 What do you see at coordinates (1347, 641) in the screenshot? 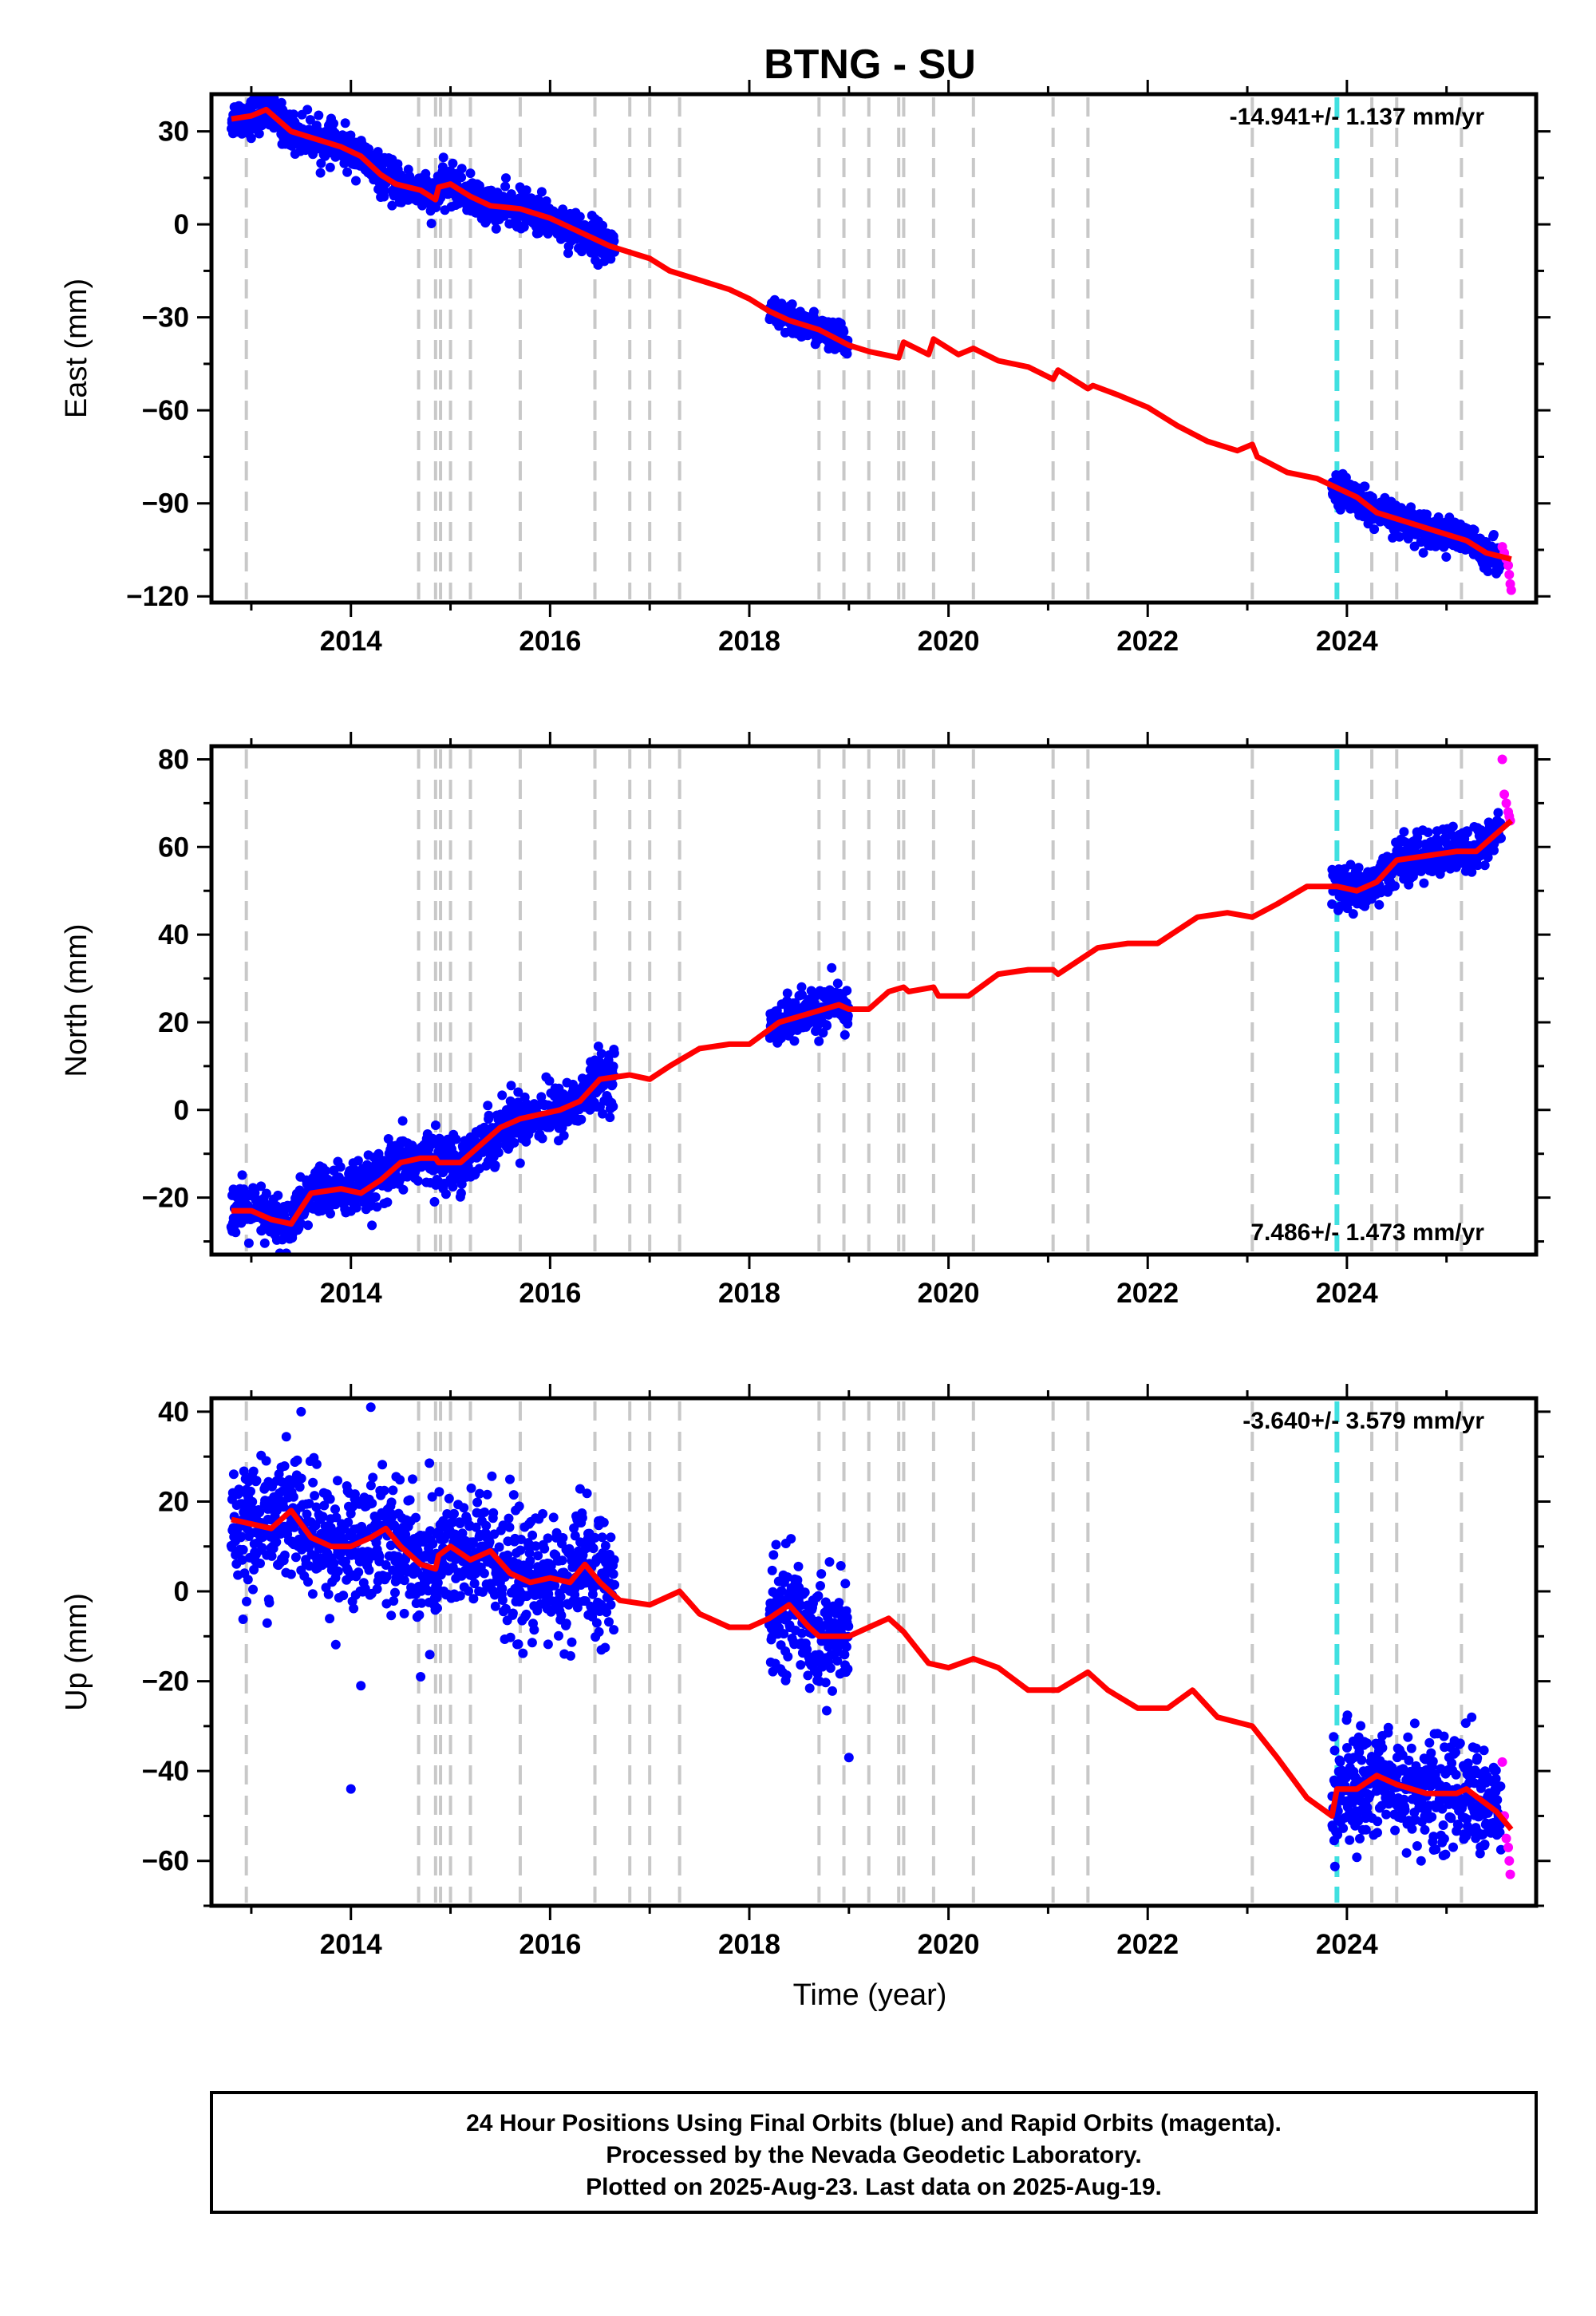
I see `east-x-tick-label: 2024` at bounding box center [1347, 641].